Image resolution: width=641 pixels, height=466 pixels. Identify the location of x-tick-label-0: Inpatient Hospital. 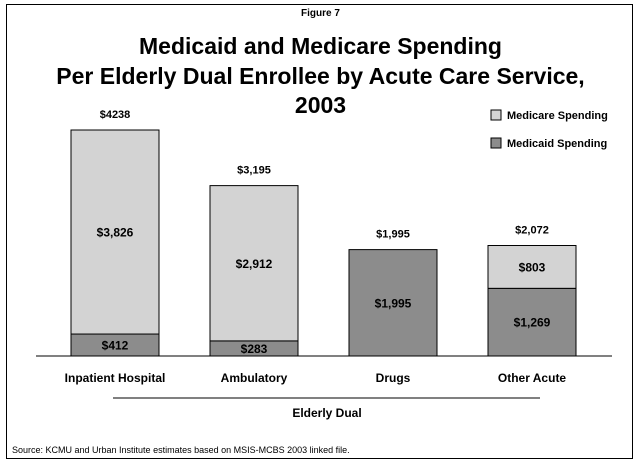
(115, 378).